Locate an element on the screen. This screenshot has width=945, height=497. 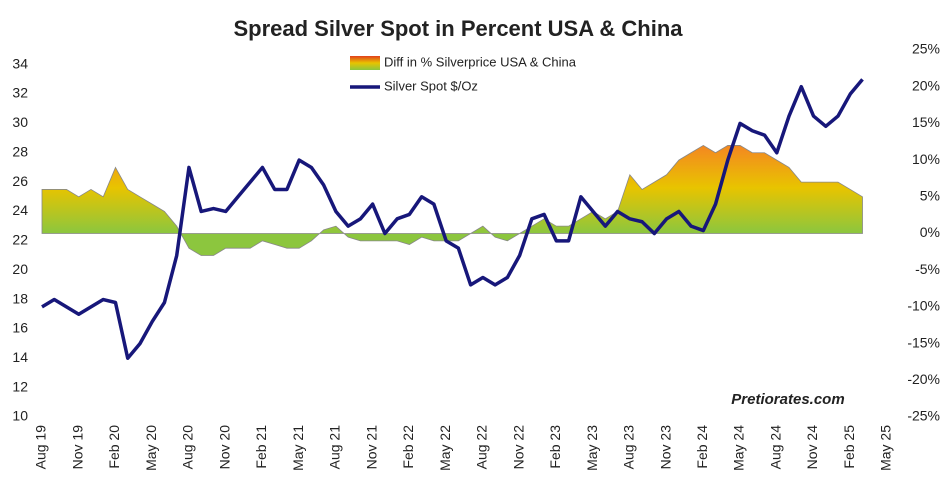
x-tick-label: May 20 is located at coordinates (151, 448).